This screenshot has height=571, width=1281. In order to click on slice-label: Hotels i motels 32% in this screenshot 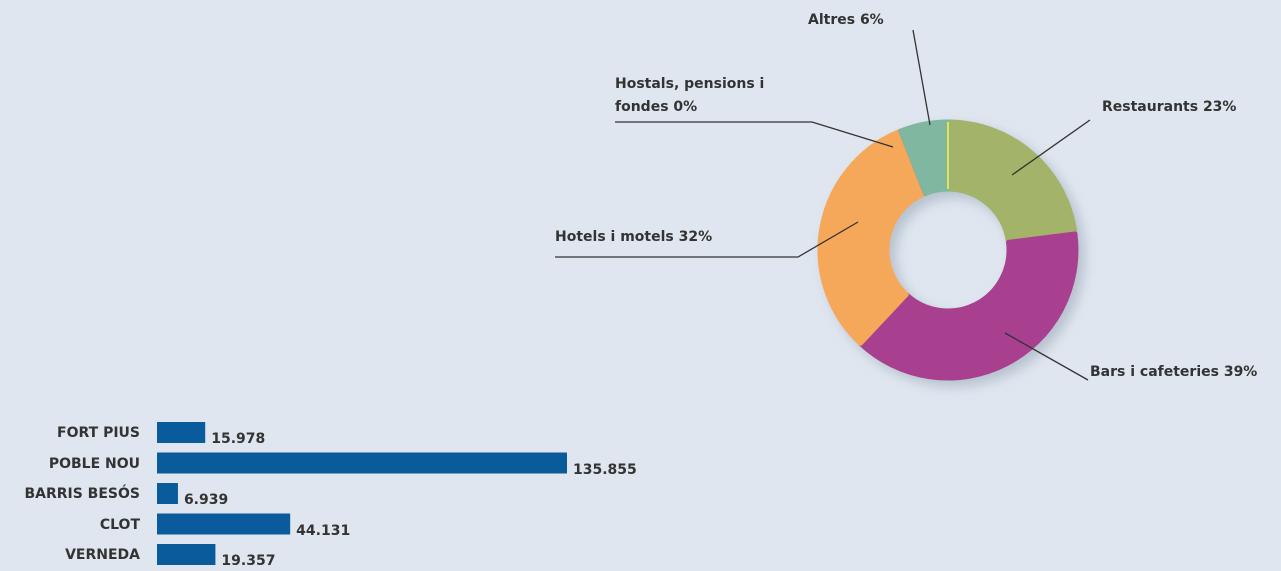, I will do `click(633, 237)`.